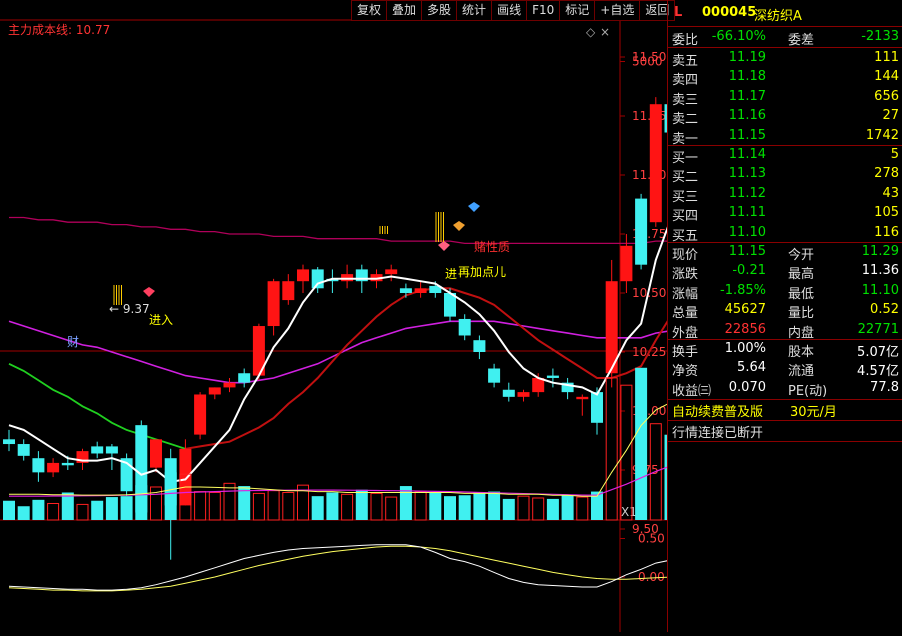 This screenshot has height=636, width=902. I want to click on stat-row: 涨跌 -0.21 最高 11.36, so click(785, 272).